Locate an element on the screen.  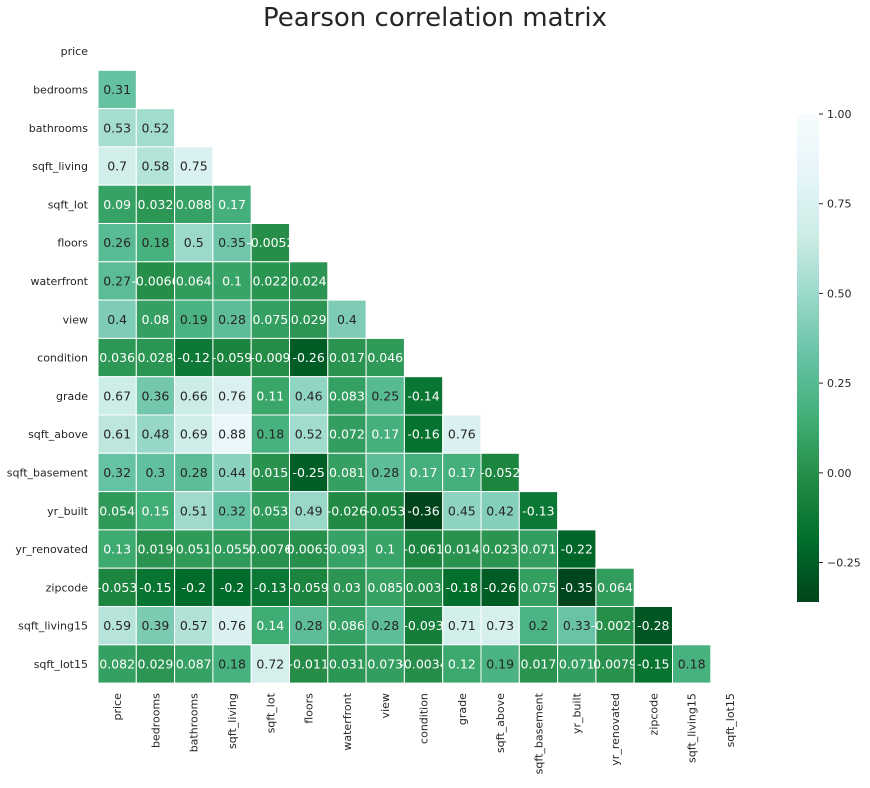
cell-value-label: 0.61 is located at coordinates (117, 434).